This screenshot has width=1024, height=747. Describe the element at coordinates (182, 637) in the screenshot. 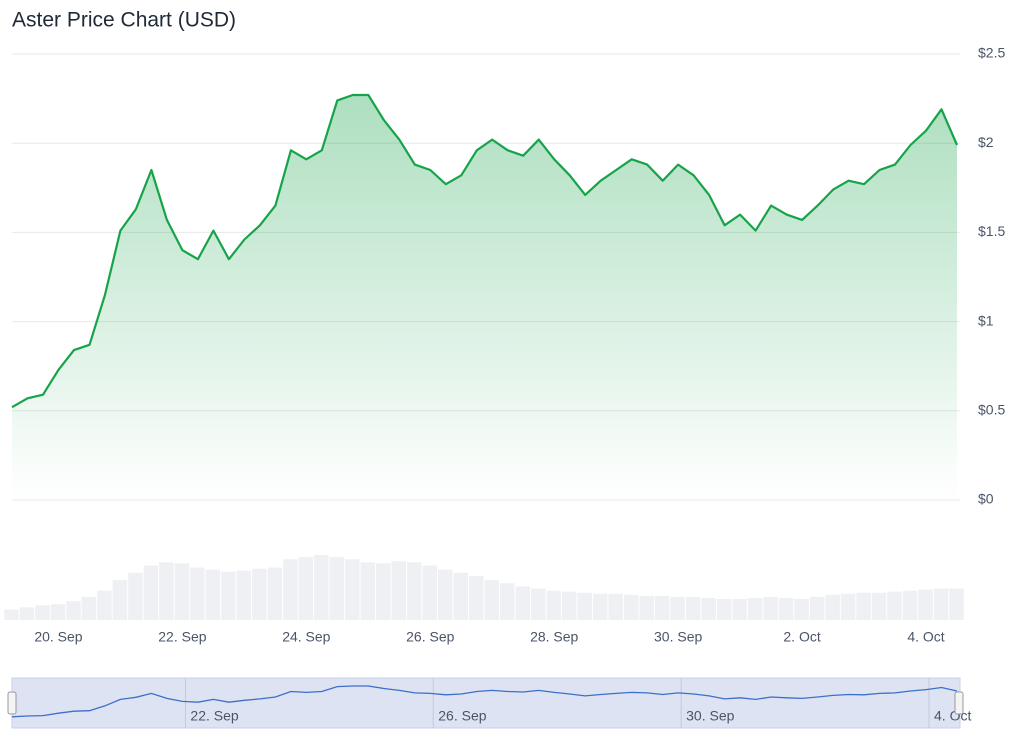

I see `x-tick-label: 22. Sep` at that location.